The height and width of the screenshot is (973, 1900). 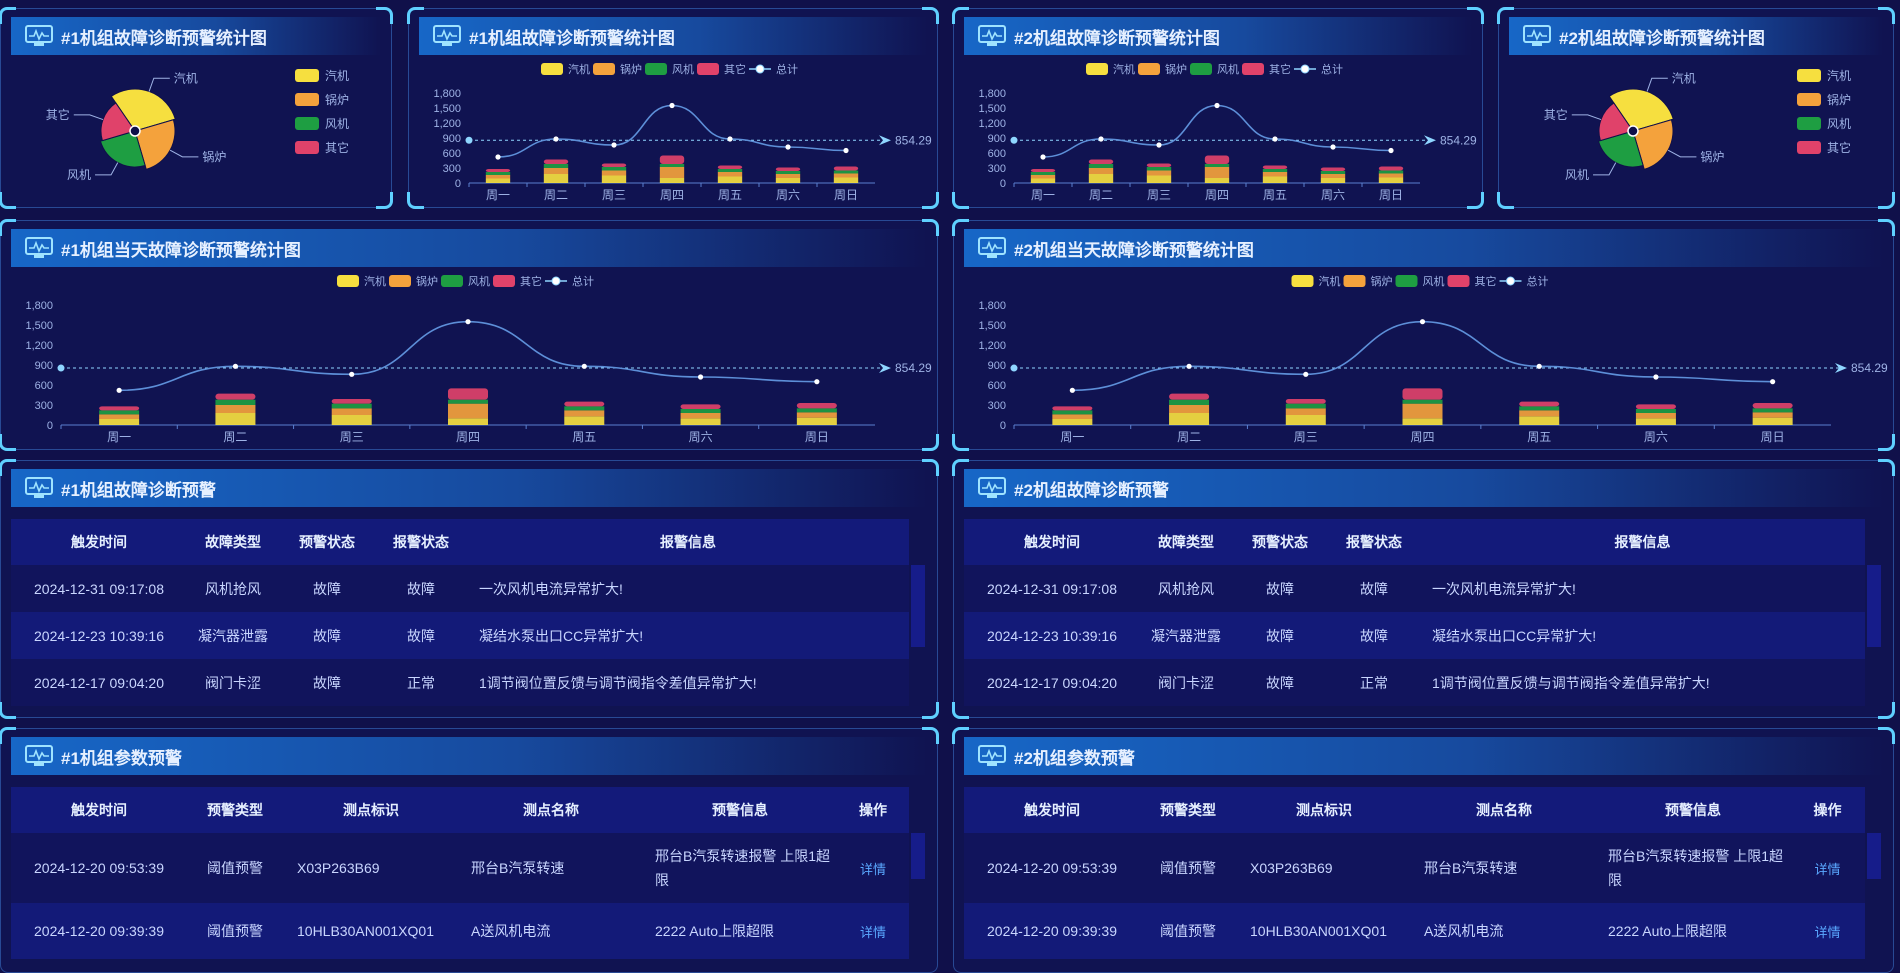 I want to click on y-tick-label: 300, so click(x=997, y=169).